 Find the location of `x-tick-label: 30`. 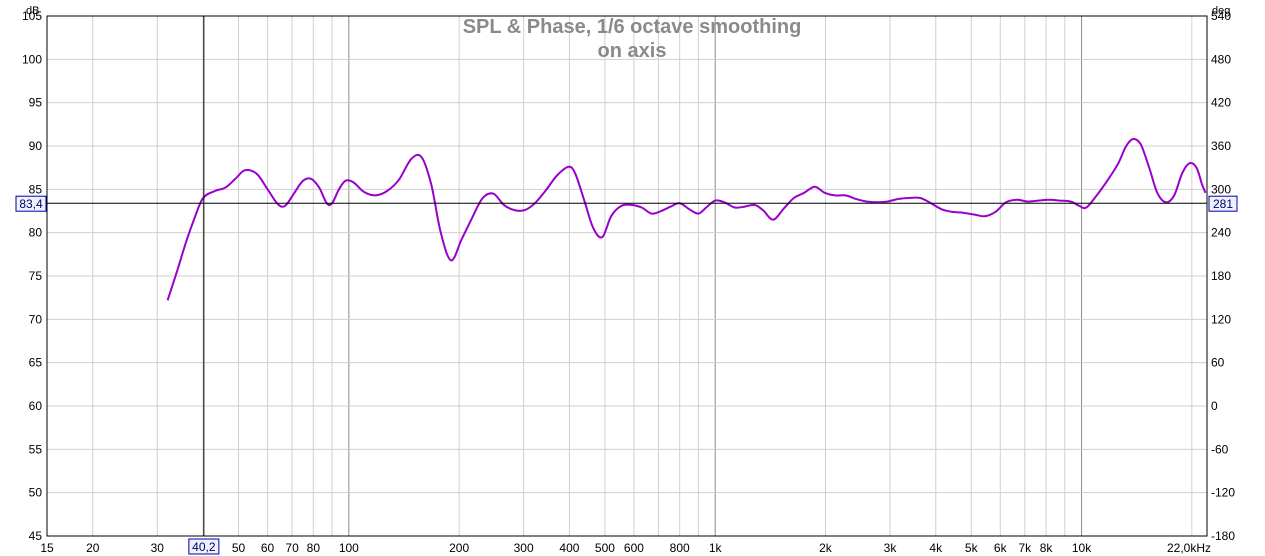

x-tick-label: 30 is located at coordinates (158, 548).